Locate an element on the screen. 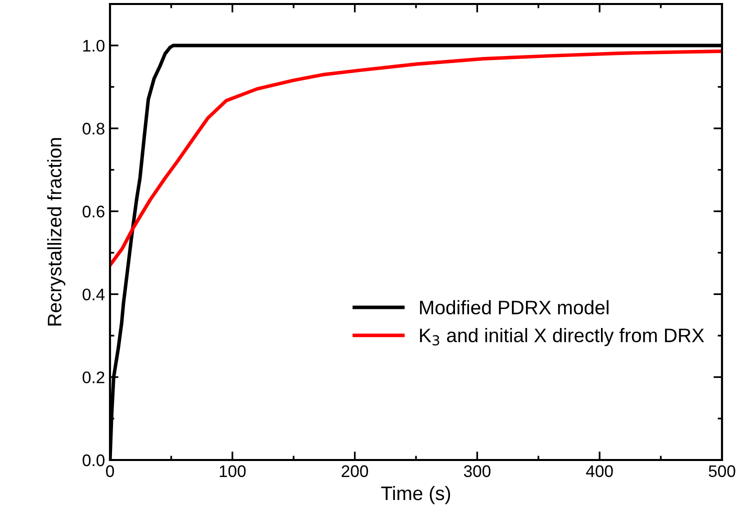 The height and width of the screenshot is (522, 739). legend-label: K$_{3}$ and initial X directly from DRX is located at coordinates (562, 337).